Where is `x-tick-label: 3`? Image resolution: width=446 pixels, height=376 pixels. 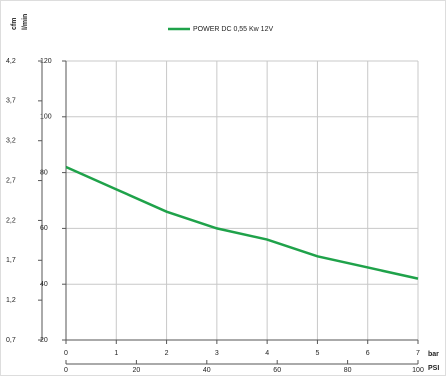
x-tick-label: 3 is located at coordinates (217, 353).